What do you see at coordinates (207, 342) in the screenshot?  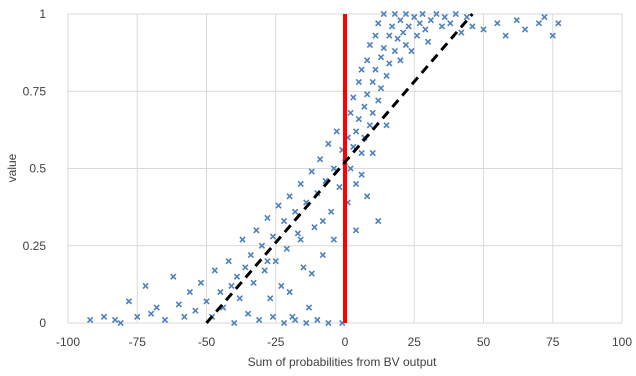 I see `x-tick-label: -50` at bounding box center [207, 342].